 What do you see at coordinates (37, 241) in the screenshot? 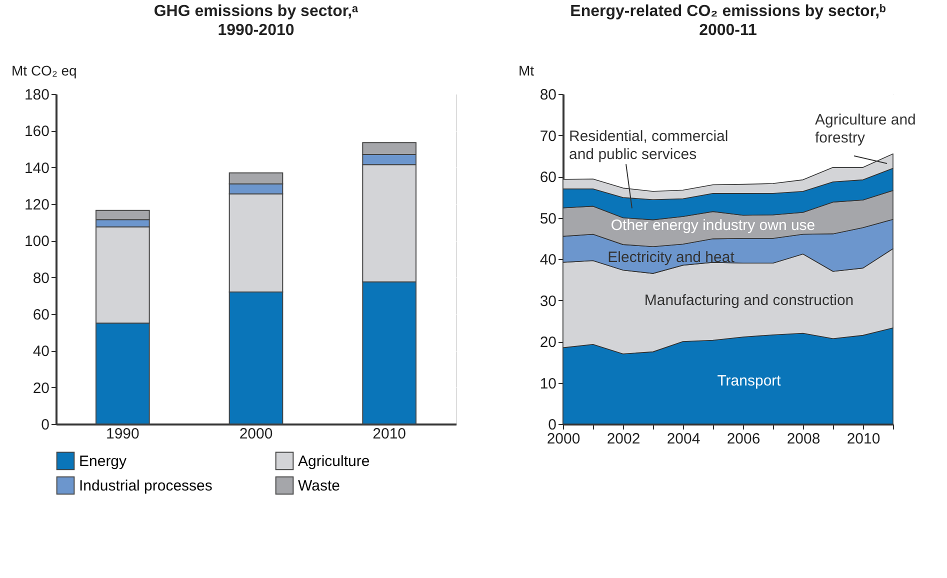
I see `y-tick-label: 100` at bounding box center [37, 241].